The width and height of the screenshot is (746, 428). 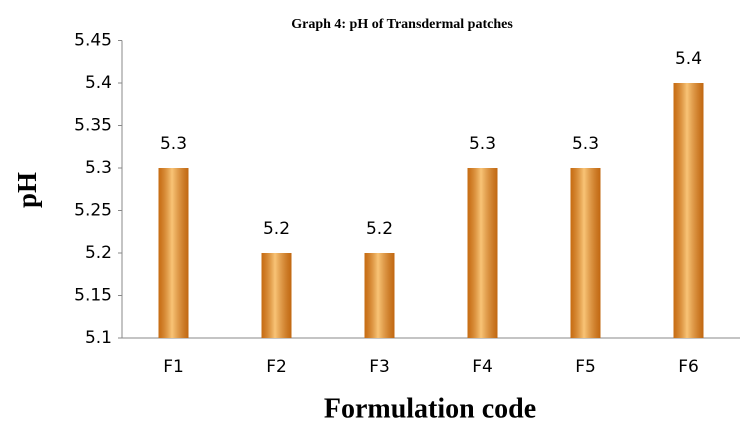 I want to click on y-tick-label: 5.4, so click(x=98, y=83).